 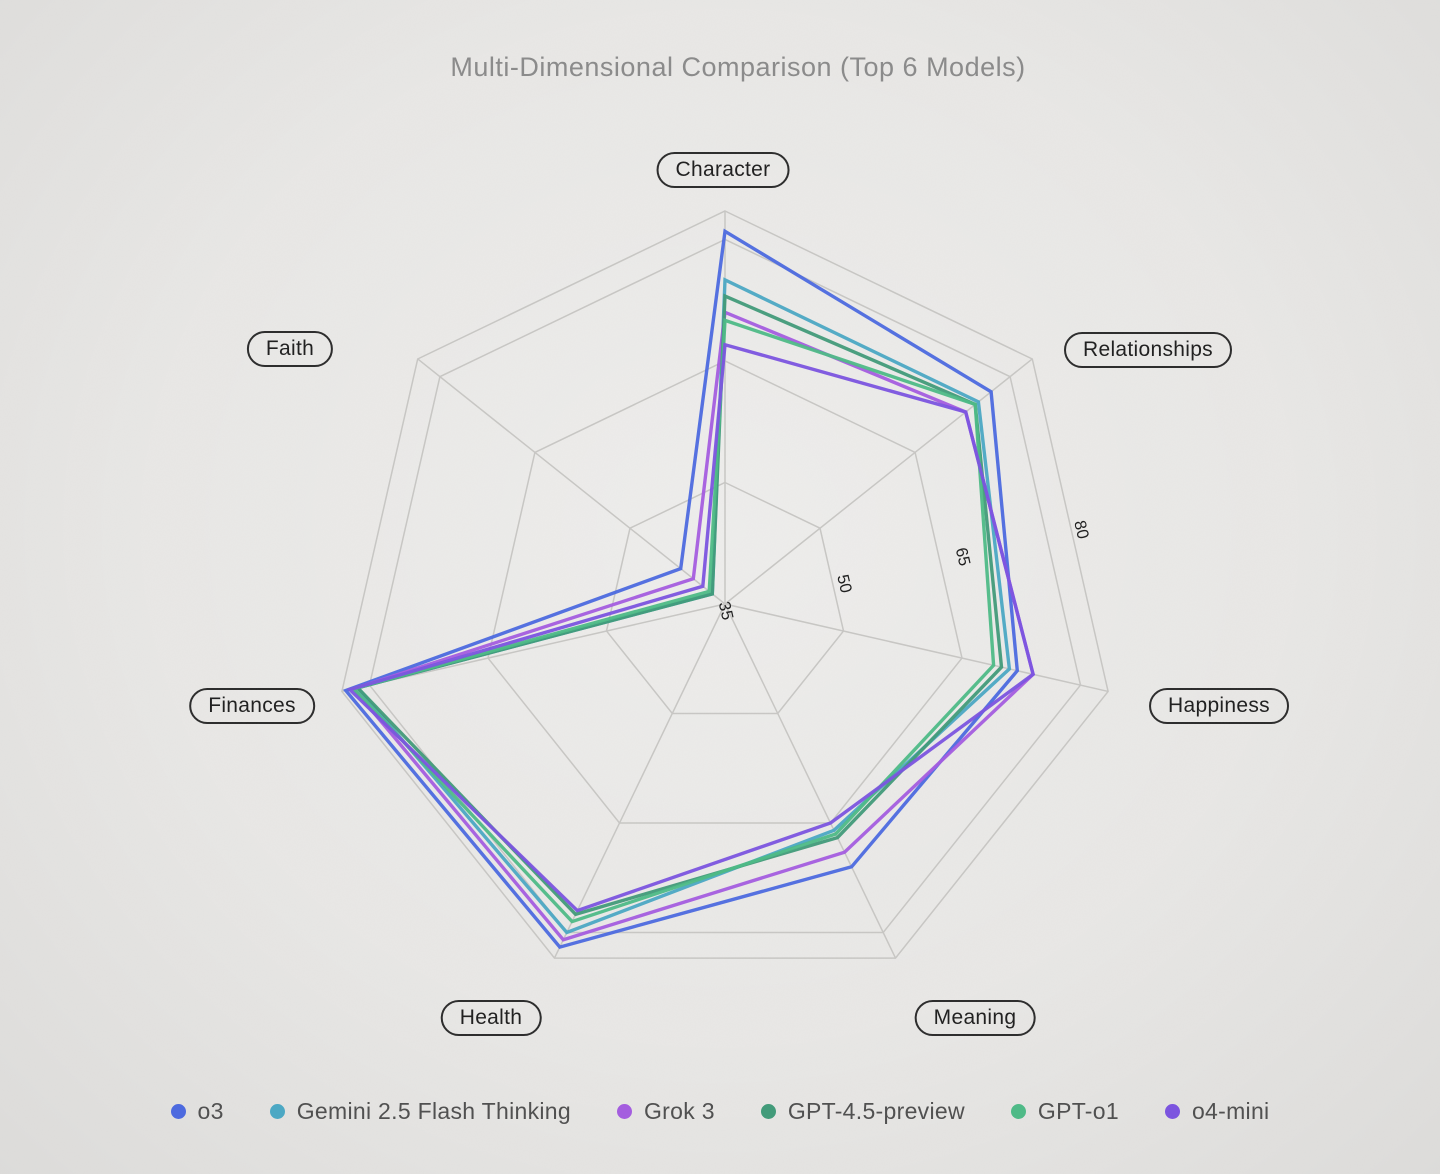 What do you see at coordinates (810, 781) in the screenshot?
I see `axis-spoke-meaning` at bounding box center [810, 781].